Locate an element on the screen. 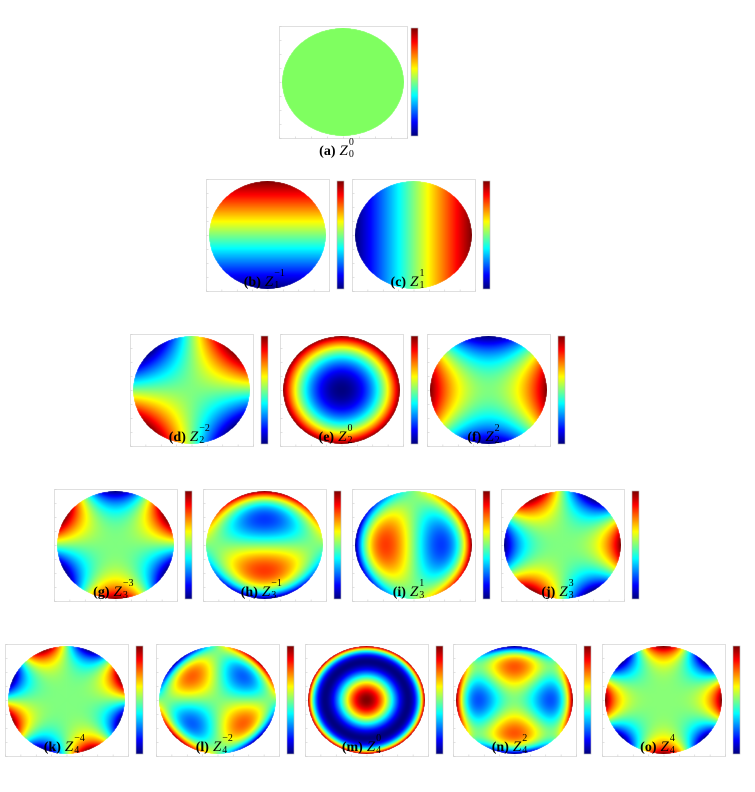 Image resolution: width=755 pixels, height=792 pixels. panel-caption: (e) Z 0 2 is located at coordinates (342, 435).